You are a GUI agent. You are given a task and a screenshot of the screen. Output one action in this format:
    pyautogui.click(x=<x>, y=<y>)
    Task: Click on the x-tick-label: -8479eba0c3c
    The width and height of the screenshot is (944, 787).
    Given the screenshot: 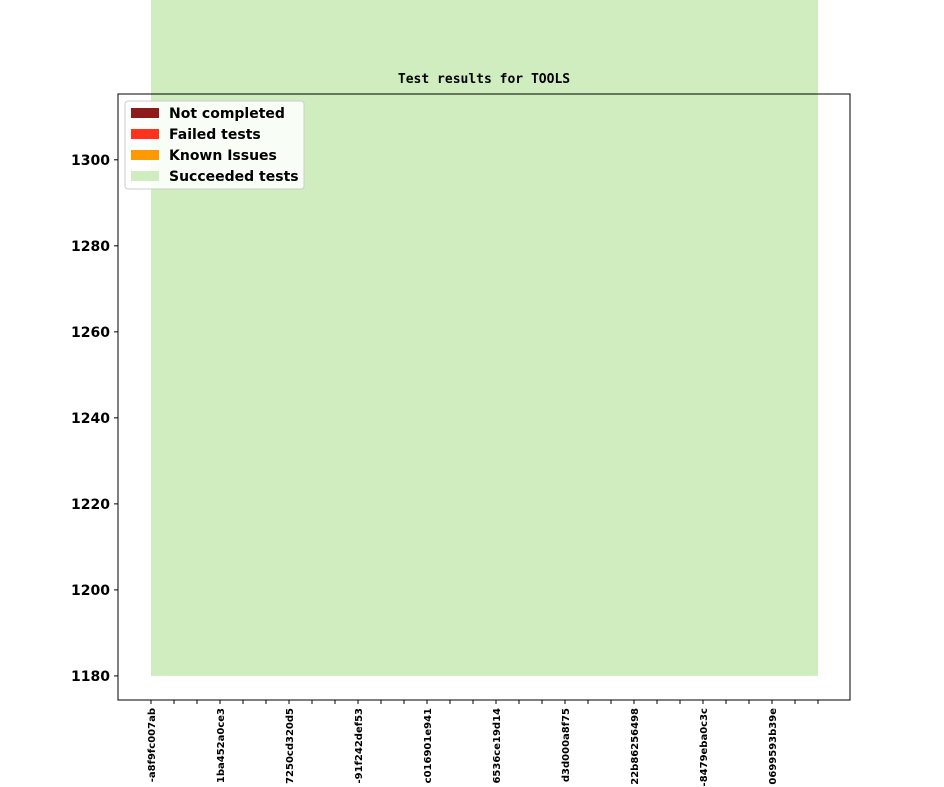 What is the action you would take?
    pyautogui.click(x=704, y=747)
    